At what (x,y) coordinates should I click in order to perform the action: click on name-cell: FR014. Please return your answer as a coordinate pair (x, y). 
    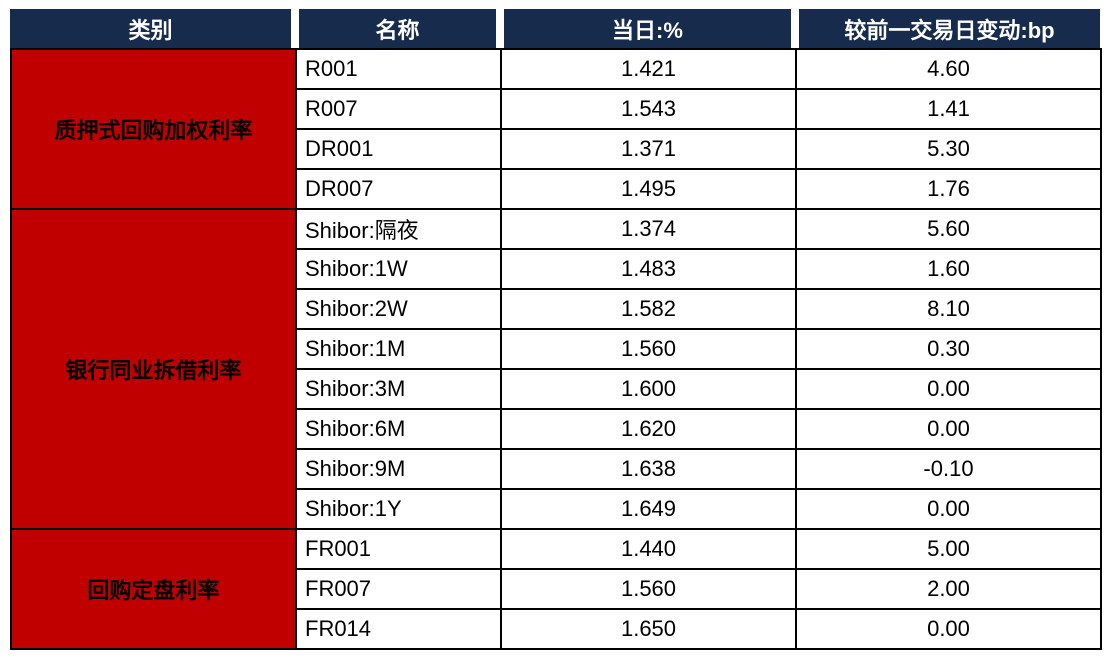
    Looking at the image, I should click on (398, 629).